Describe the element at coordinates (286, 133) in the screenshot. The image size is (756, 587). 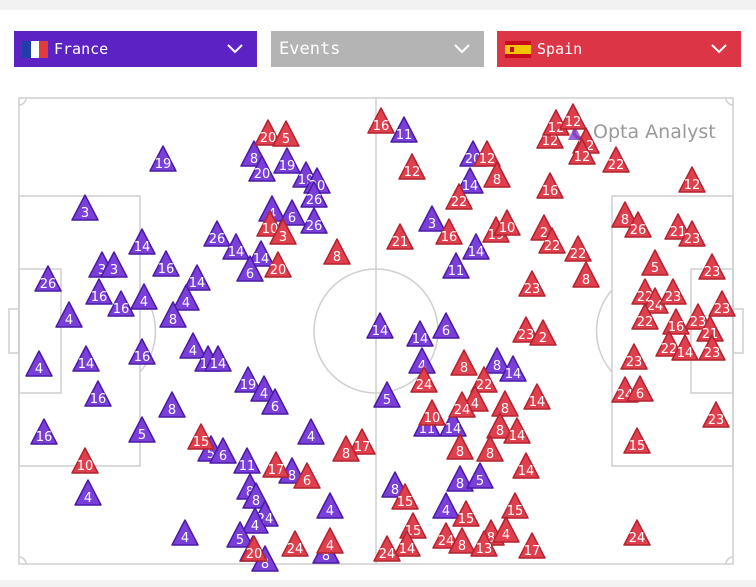
I see `spain-event-marker: 5` at that location.